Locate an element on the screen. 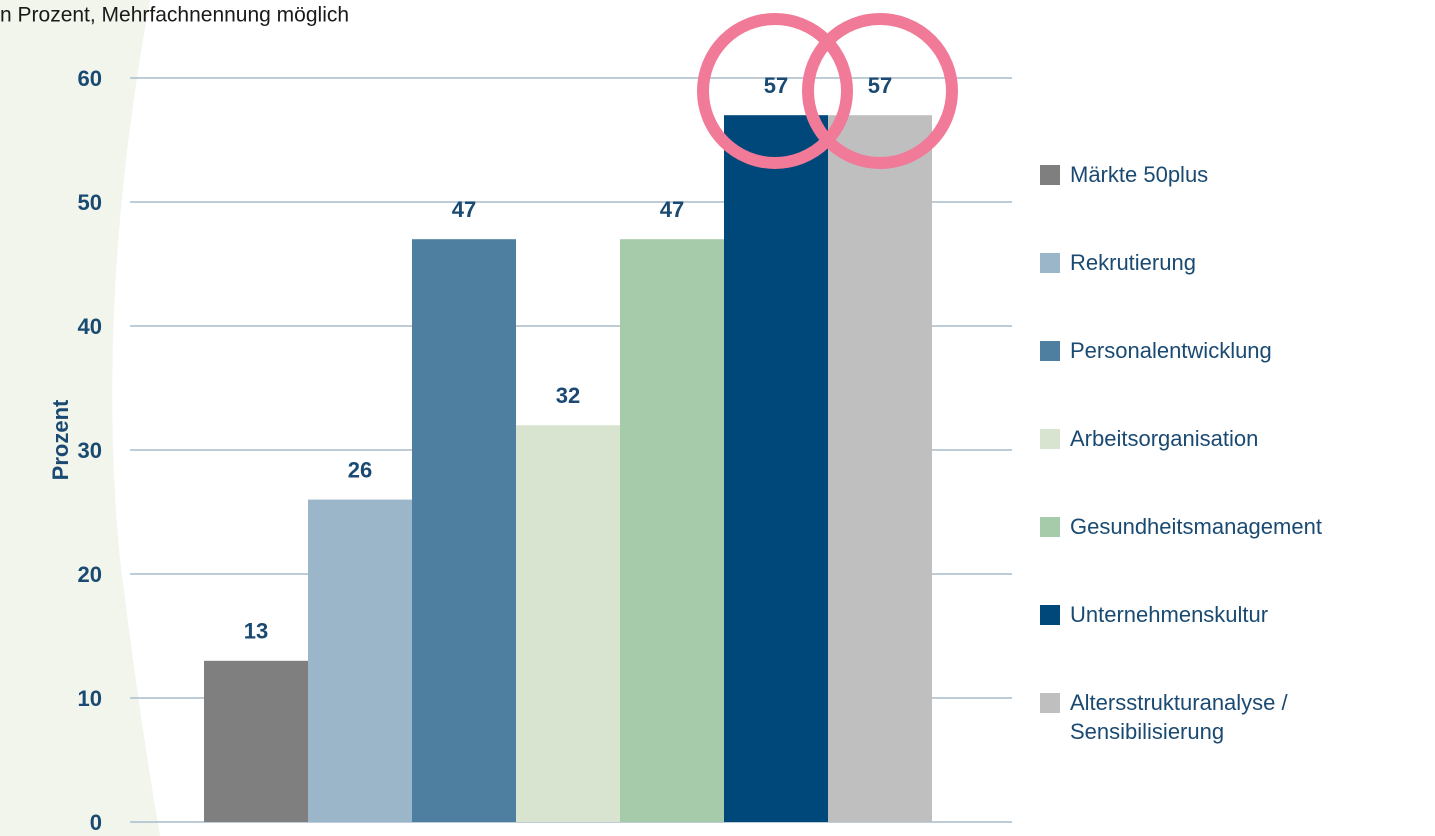 The height and width of the screenshot is (836, 1435). legend-item: Unternehmenskultur is located at coordinates (1225, 614).